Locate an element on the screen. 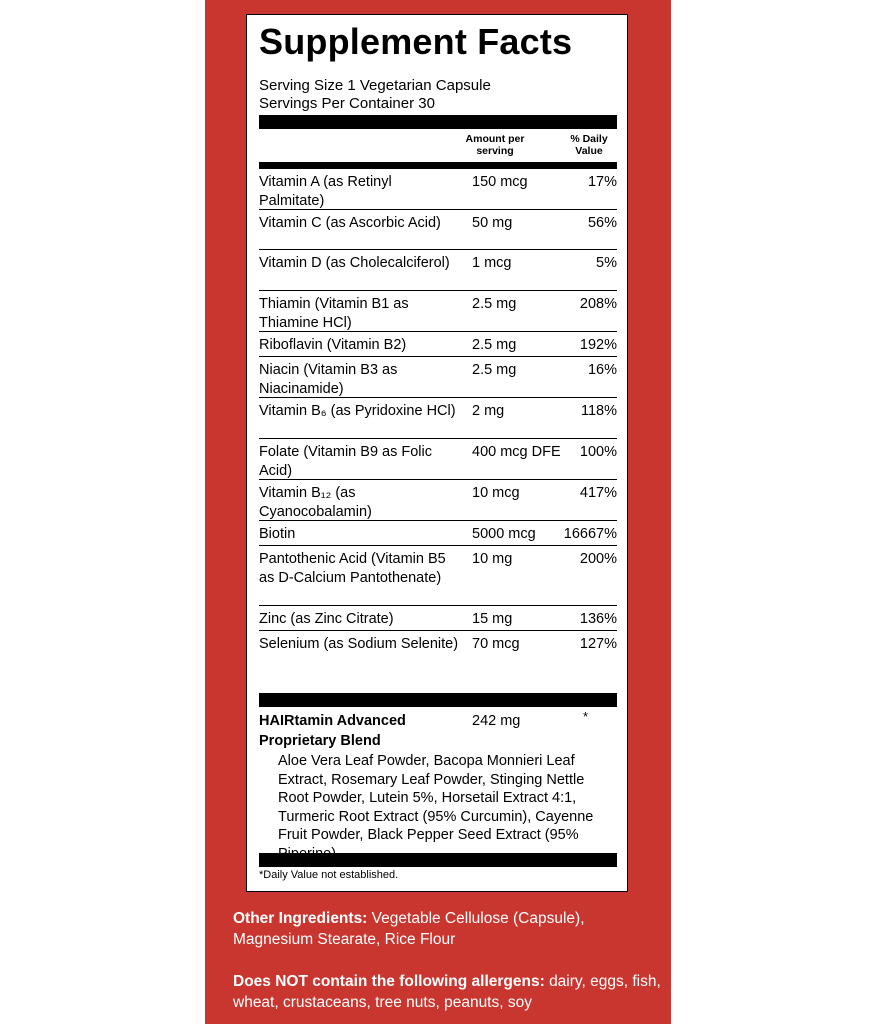 Image resolution: width=874 pixels, height=1024 pixels. nutrient-name: Zinc (as Zinc Citrate) is located at coordinates (326, 619).